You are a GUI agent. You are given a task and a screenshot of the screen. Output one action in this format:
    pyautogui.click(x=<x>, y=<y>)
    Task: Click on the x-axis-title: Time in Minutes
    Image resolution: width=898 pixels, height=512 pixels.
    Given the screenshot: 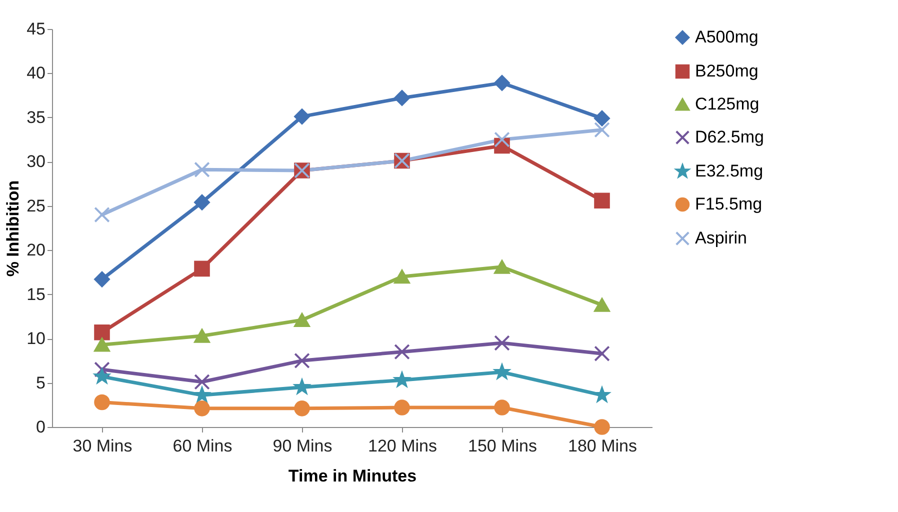 What is the action you would take?
    pyautogui.click(x=352, y=476)
    